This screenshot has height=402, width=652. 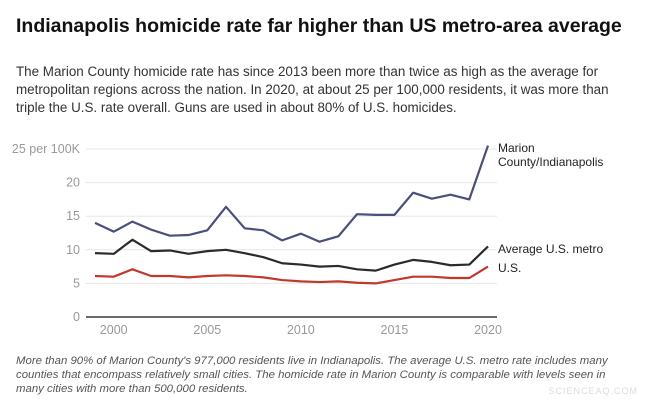 What do you see at coordinates (46, 149) in the screenshot?
I see `y-tick-label: 25 per 100K` at bounding box center [46, 149].